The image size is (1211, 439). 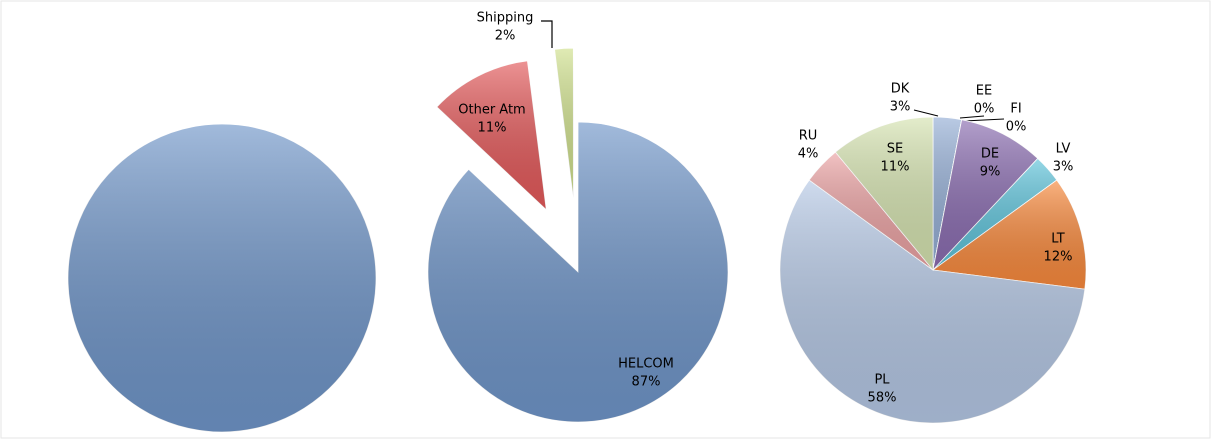 What do you see at coordinates (895, 149) in the screenshot?
I see `slice-label: SE` at bounding box center [895, 149].